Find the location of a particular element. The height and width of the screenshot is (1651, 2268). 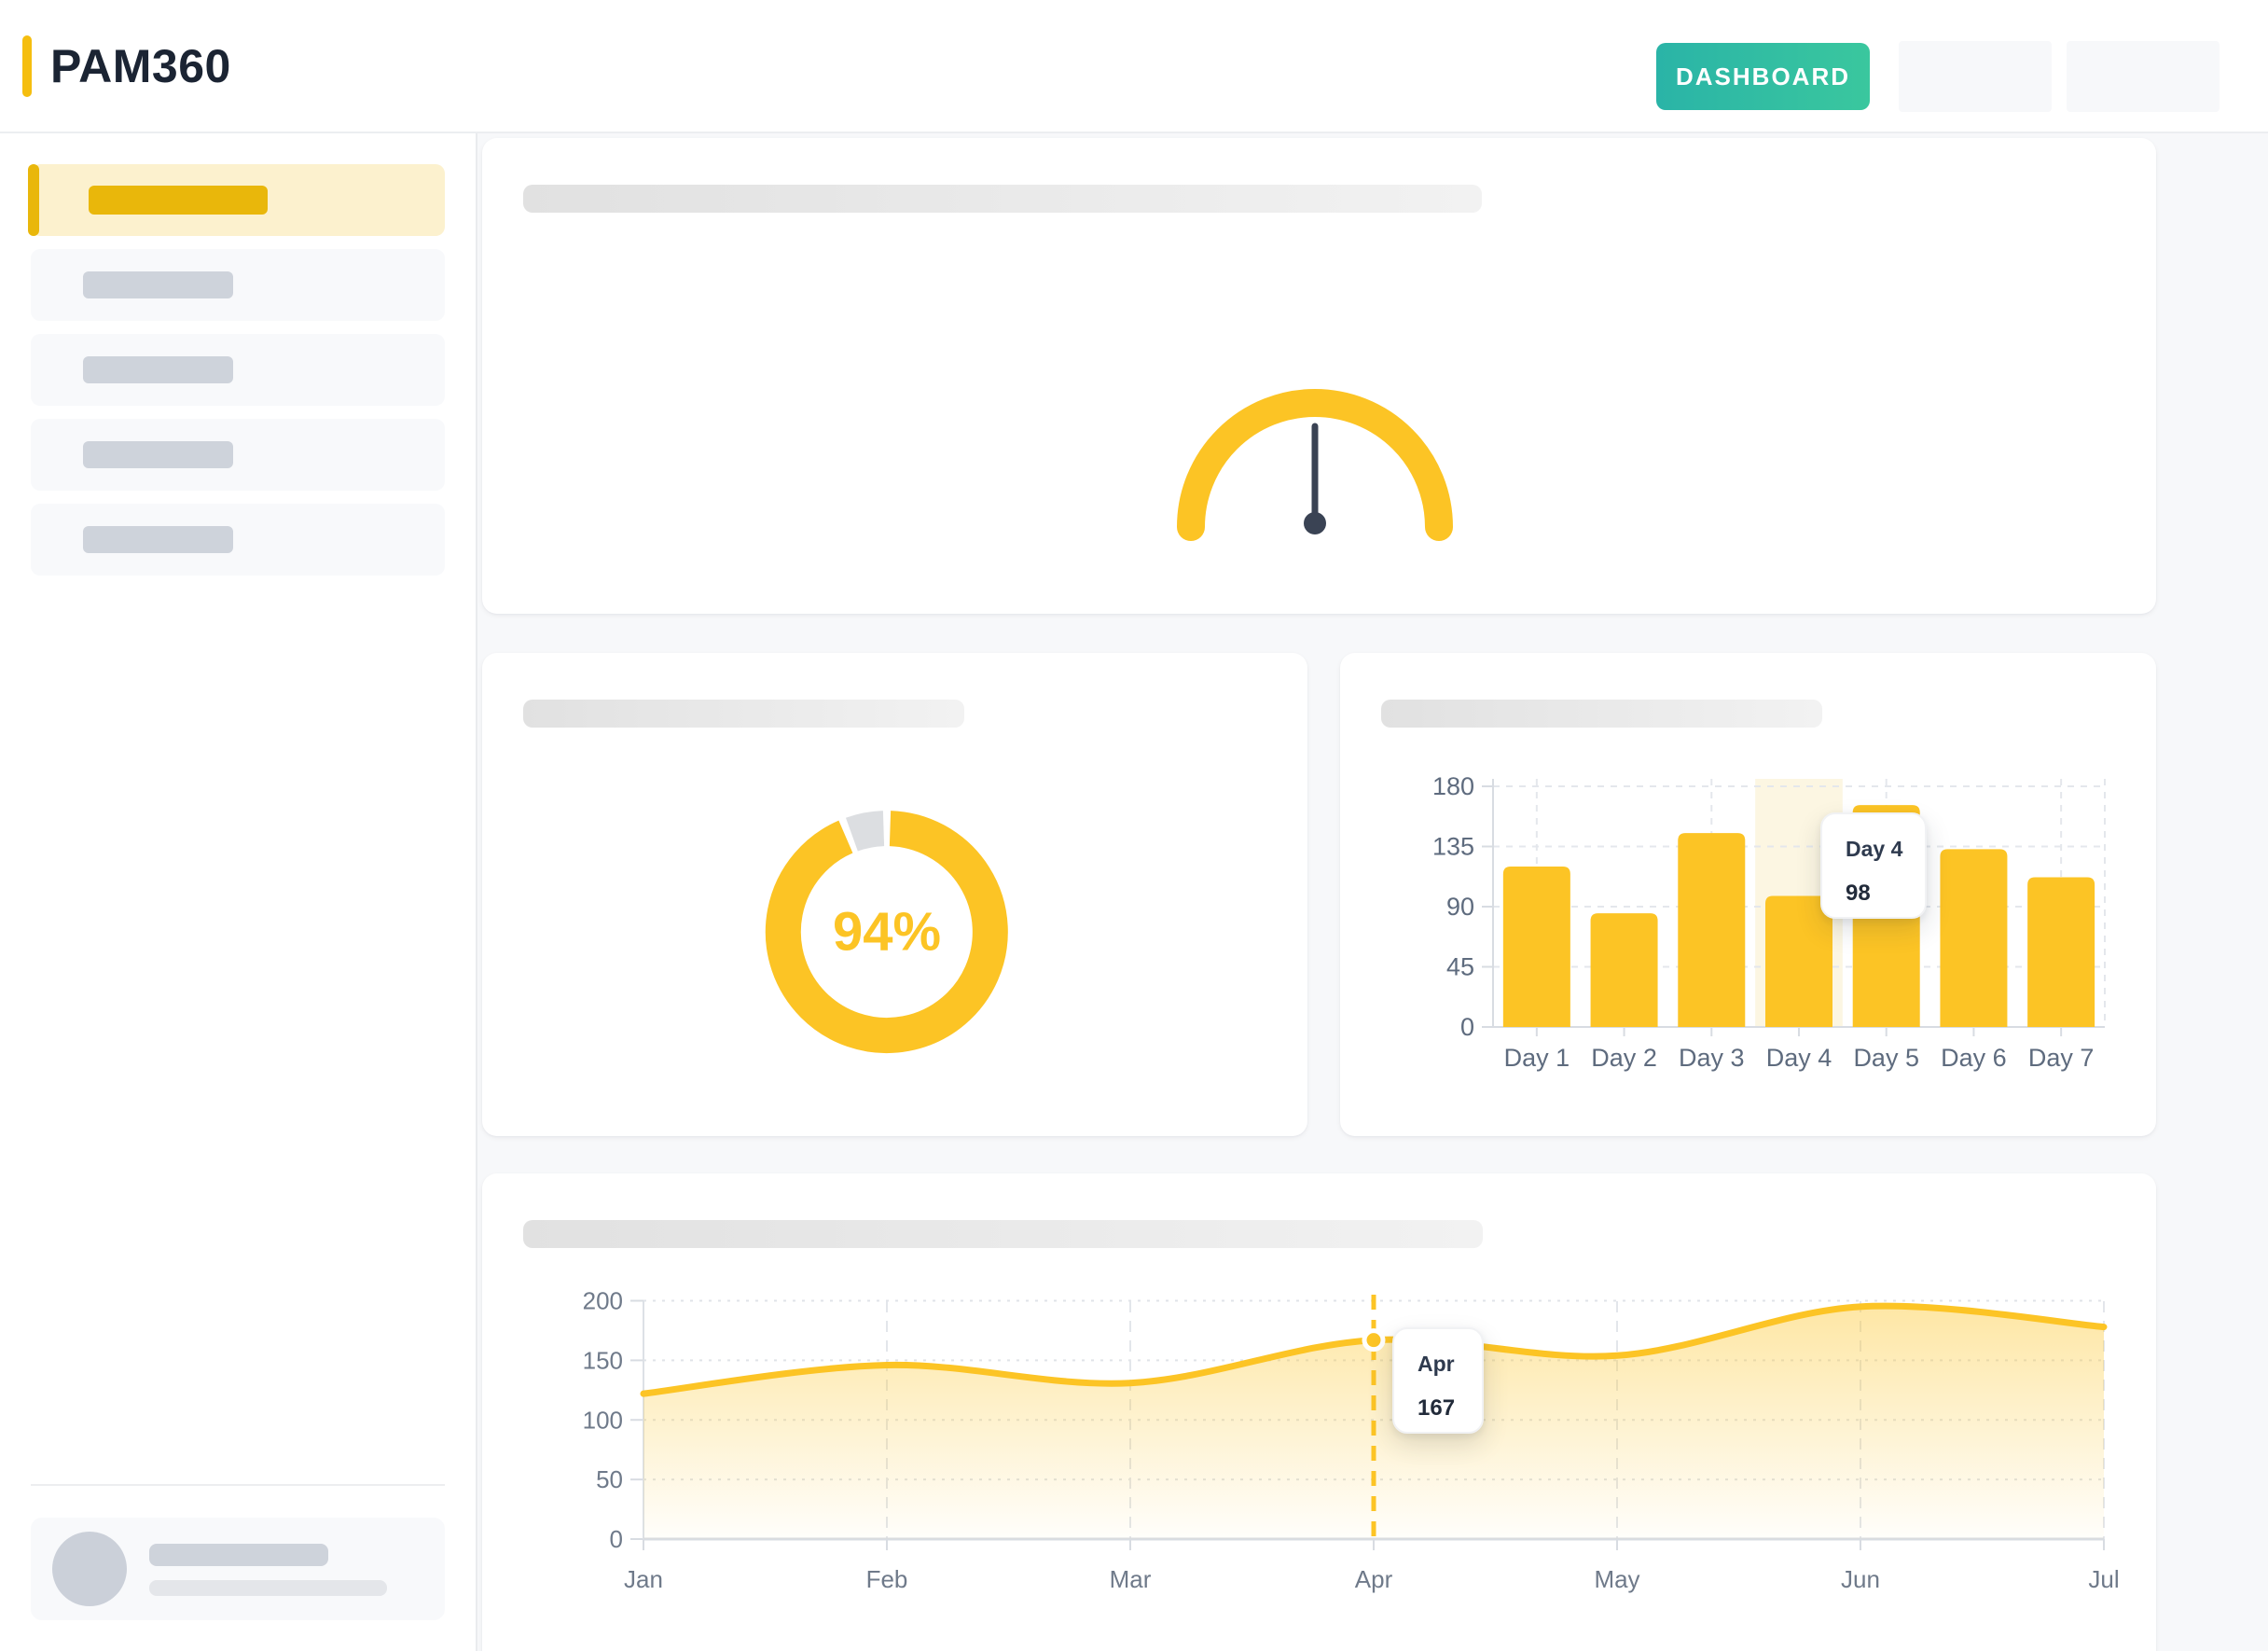

sidebar-item-active is located at coordinates (236, 200).